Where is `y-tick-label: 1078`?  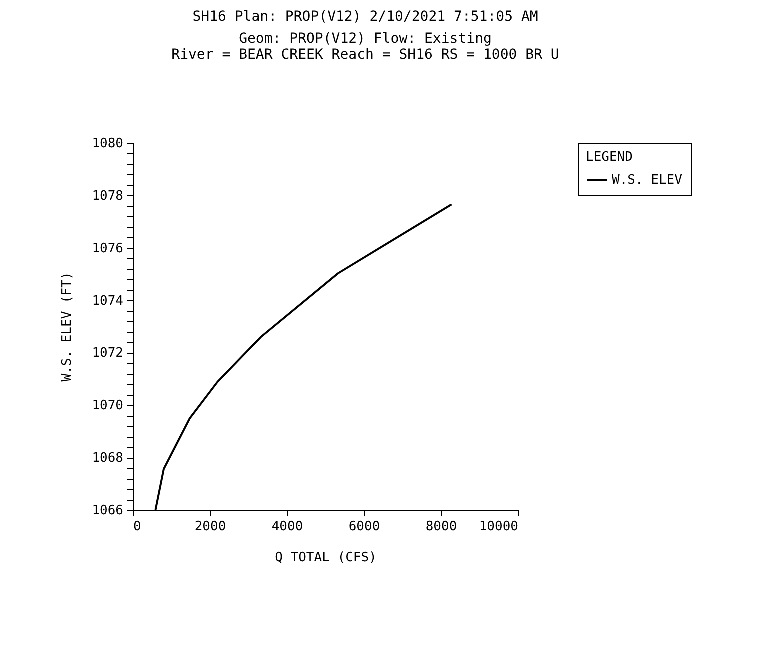 y-tick-label: 1078 is located at coordinates (108, 196).